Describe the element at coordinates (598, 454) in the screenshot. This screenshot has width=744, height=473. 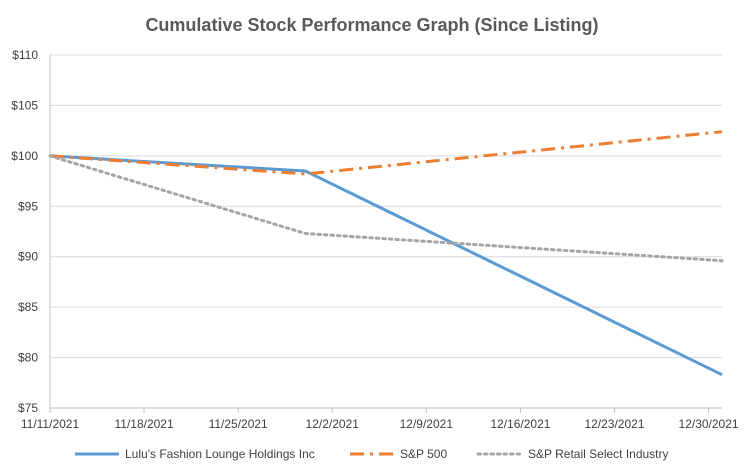
I see `legend-label-3: S&P Retail Select Industry` at that location.